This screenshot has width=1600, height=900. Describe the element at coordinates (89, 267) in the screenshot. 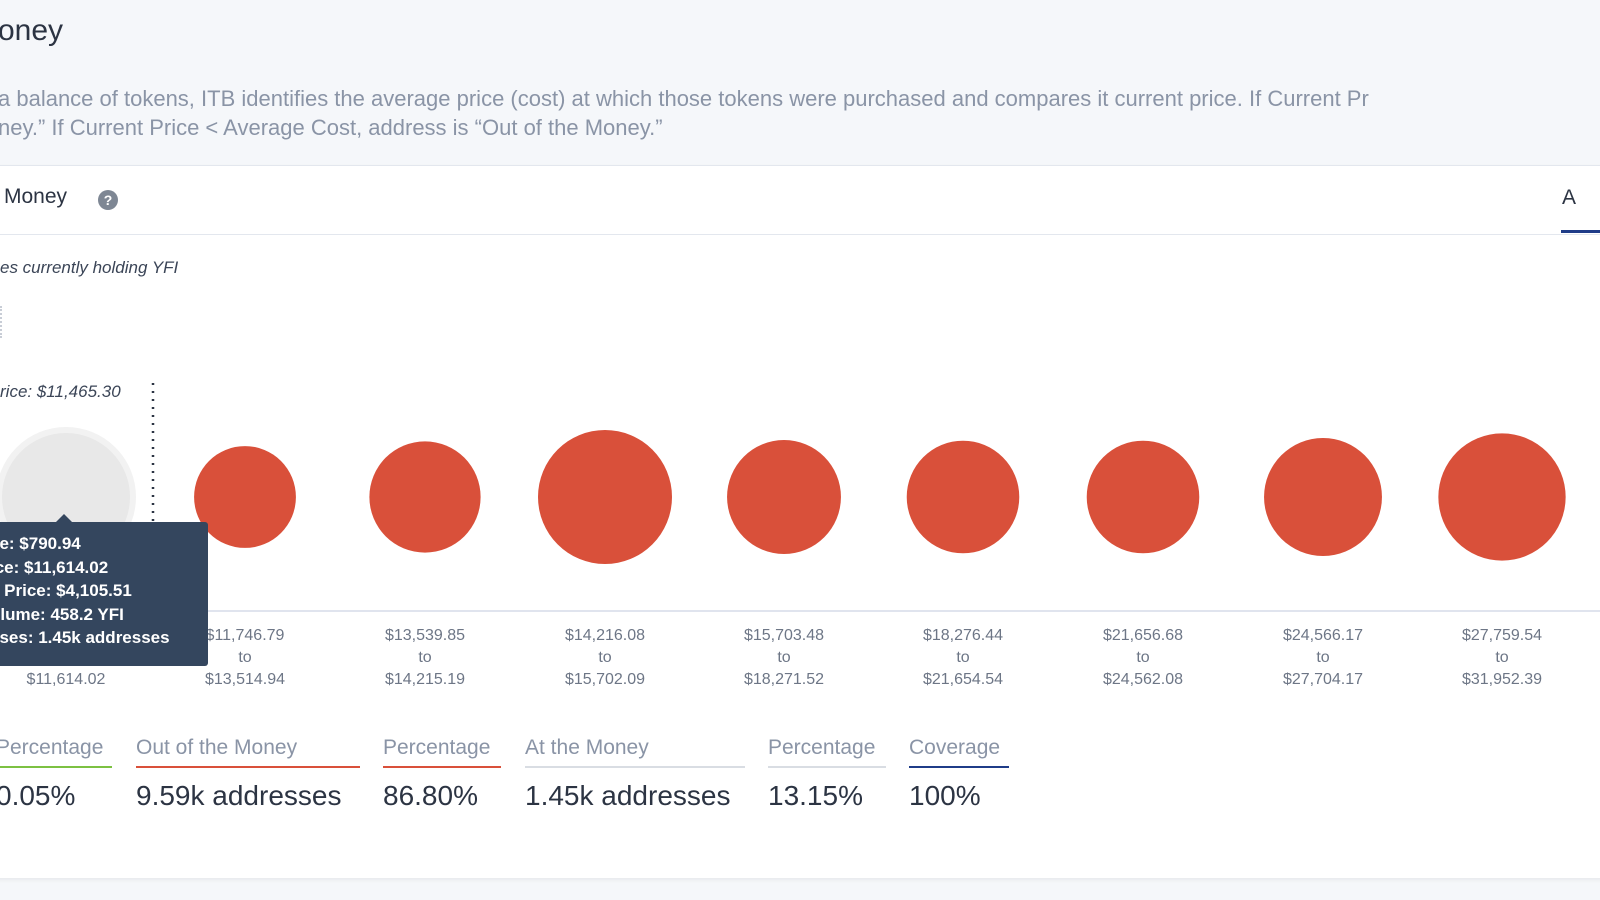

I see `chart-subtitle: es currently holding YFI` at that location.